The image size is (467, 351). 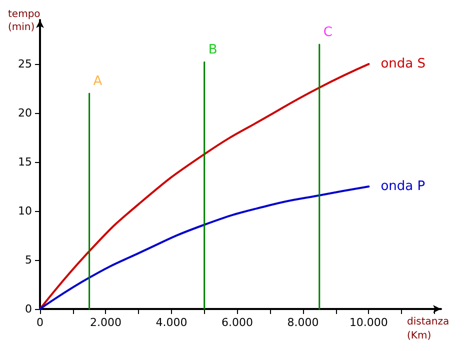 I want to click on y-axis-title: tempo (min), so click(x=26, y=21).